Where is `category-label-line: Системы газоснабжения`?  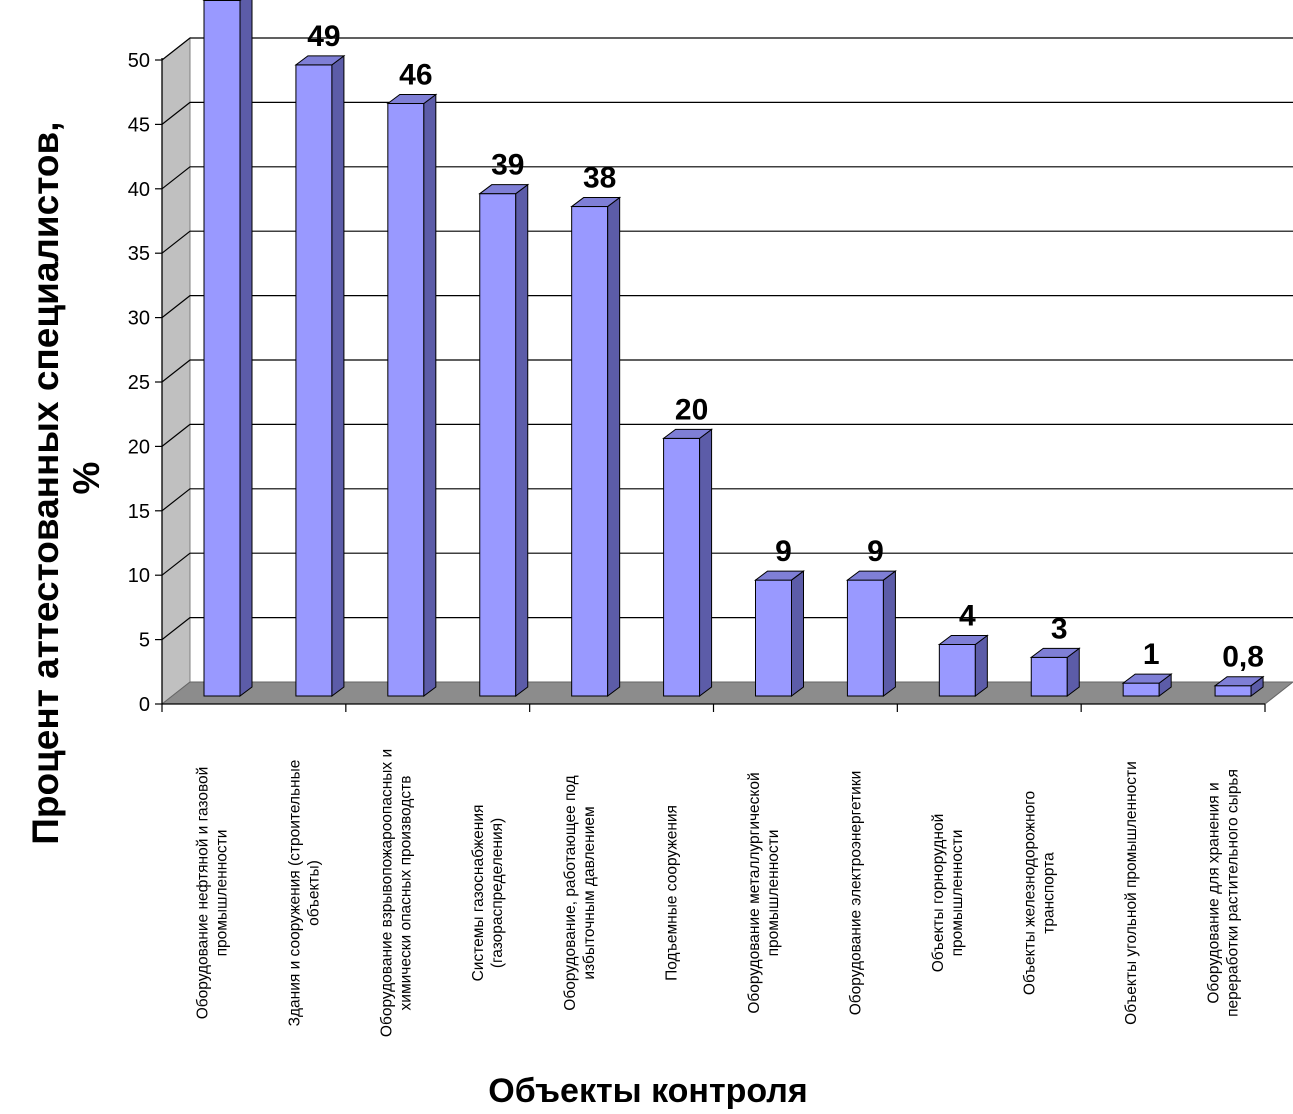
category-label-line: Системы газоснабжения is located at coordinates (478, 893).